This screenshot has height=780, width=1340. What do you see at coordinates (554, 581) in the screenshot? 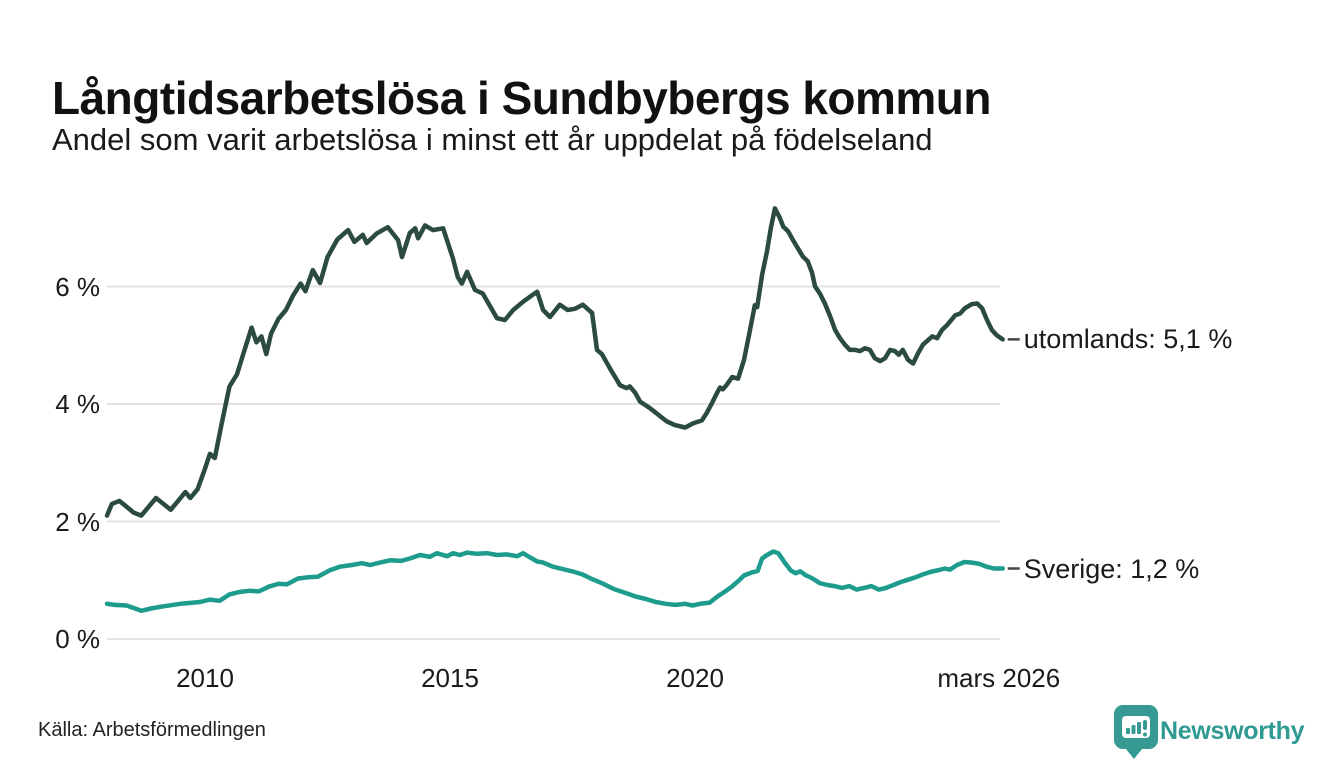
I see `series-line-sverige` at bounding box center [554, 581].